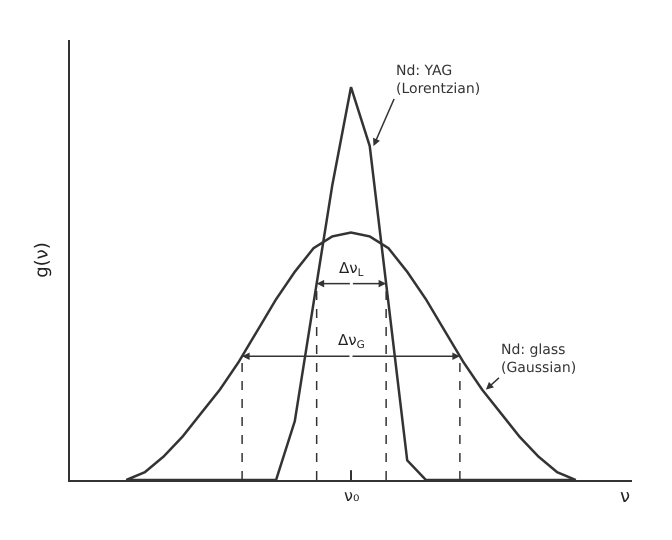  I want to click on series-label: Nd: glass (Gaussian), so click(538, 359).